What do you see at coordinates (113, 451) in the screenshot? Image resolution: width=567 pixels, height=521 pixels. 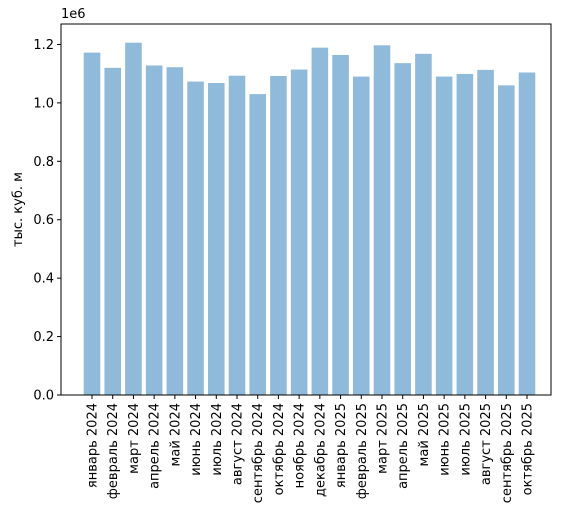 I see `x-tick-label: февраль 2024` at bounding box center [113, 451].